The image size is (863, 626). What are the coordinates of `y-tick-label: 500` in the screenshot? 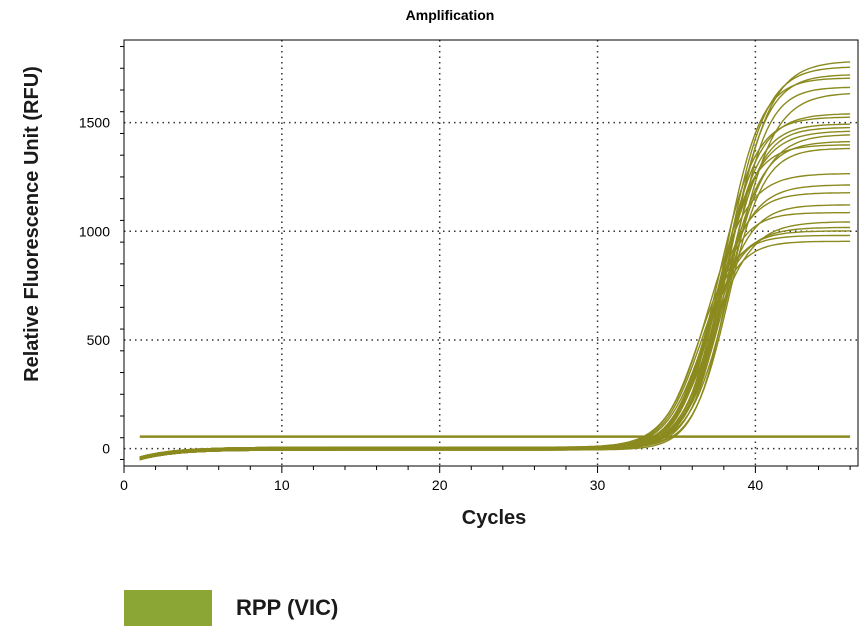 It's located at (99, 340).